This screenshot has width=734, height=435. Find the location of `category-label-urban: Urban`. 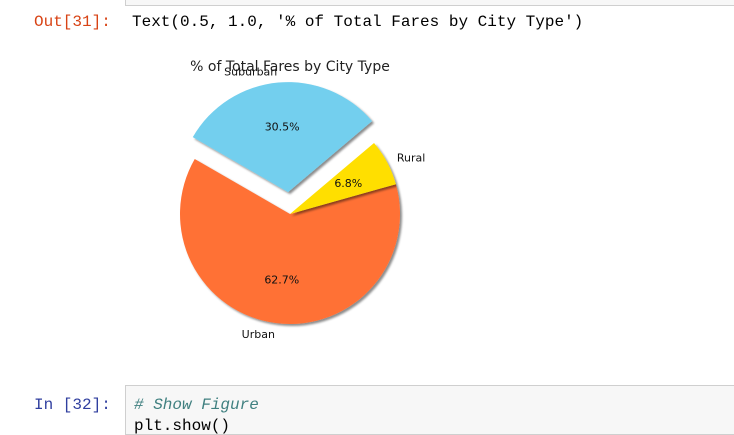

category-label-urban: Urban is located at coordinates (258, 334).